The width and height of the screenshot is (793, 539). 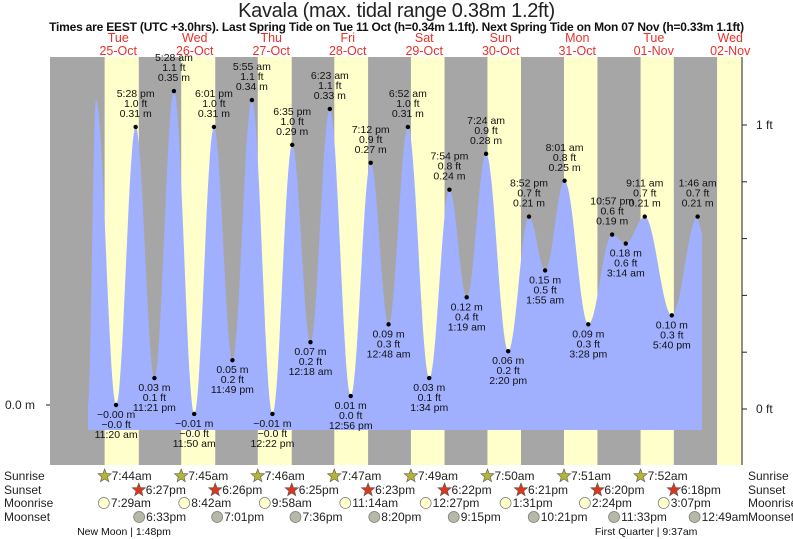 I want to click on moonset-time: 10:21pm, so click(x=564, y=517).